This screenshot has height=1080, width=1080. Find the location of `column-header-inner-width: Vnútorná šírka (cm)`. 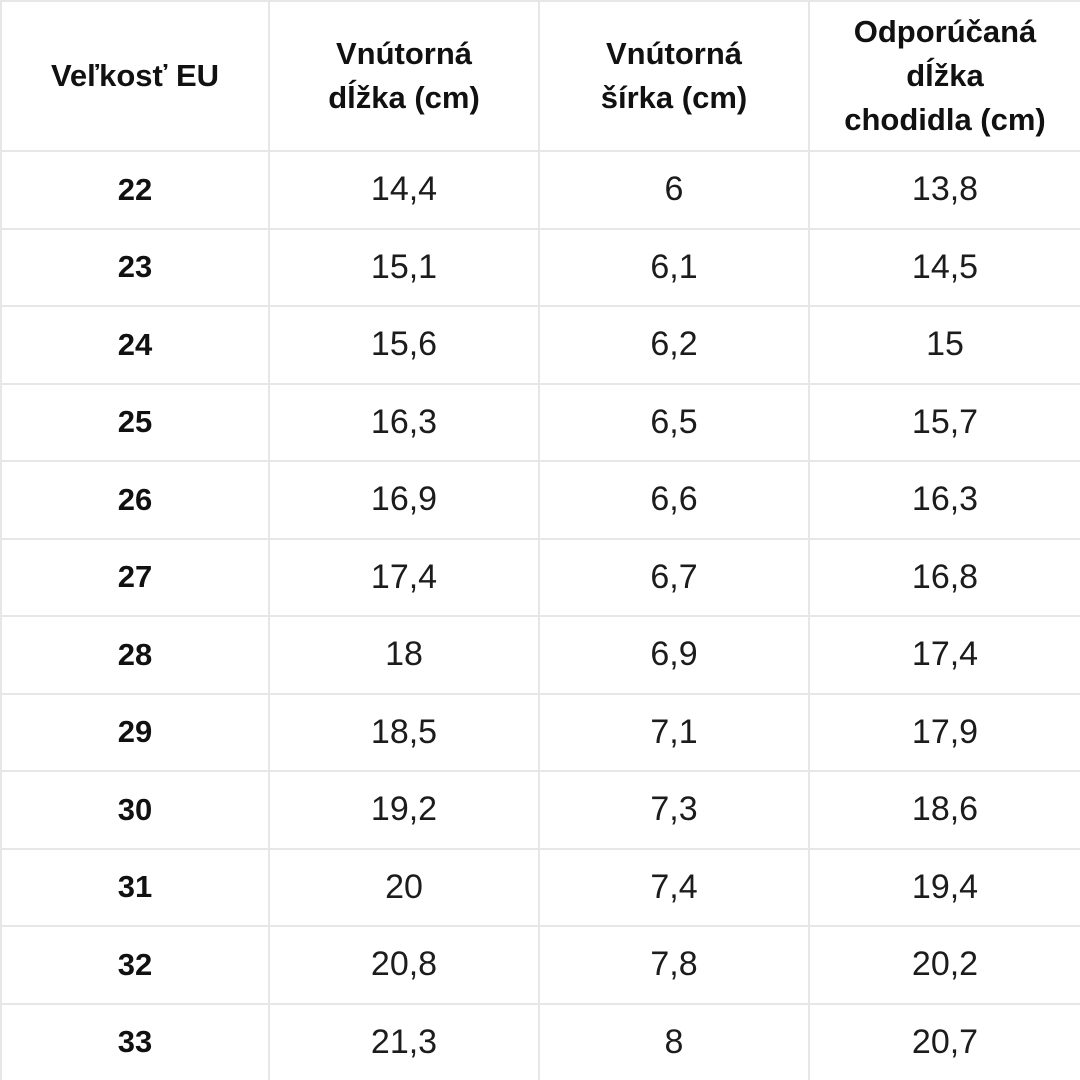

column-header-inner-width: Vnútorná šírka (cm) is located at coordinates (674, 76).